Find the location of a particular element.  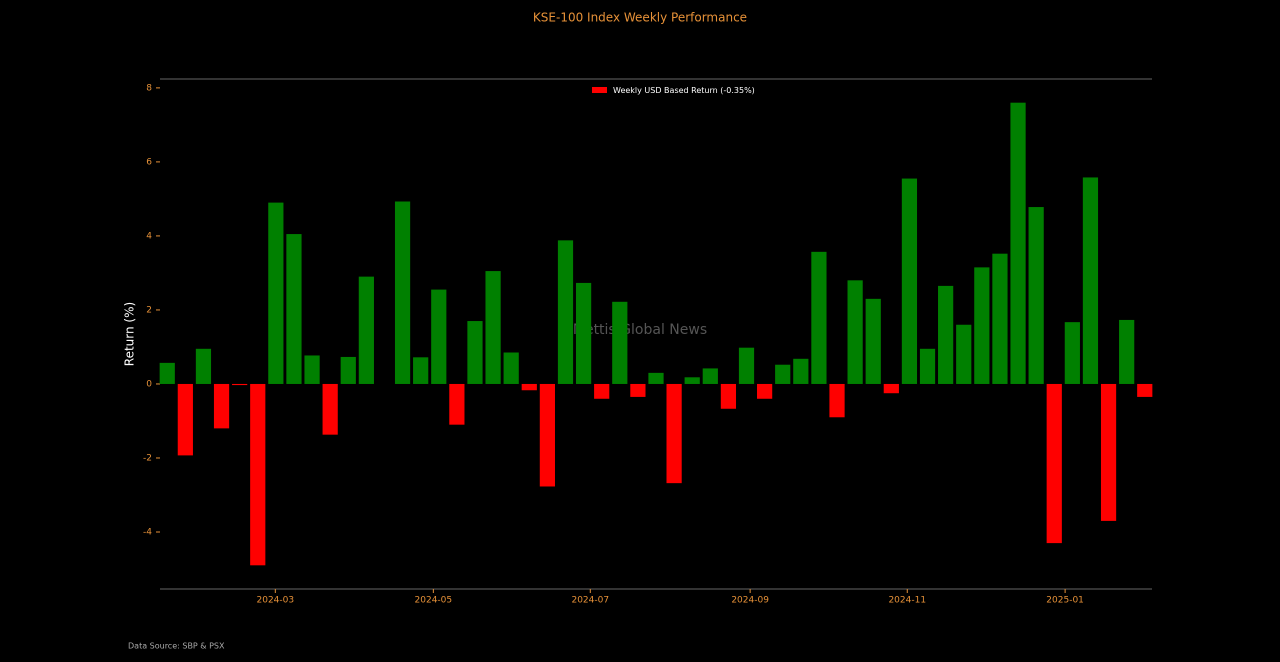

legend-label: Weekly USD Based Return (-0.35%) is located at coordinates (684, 90).